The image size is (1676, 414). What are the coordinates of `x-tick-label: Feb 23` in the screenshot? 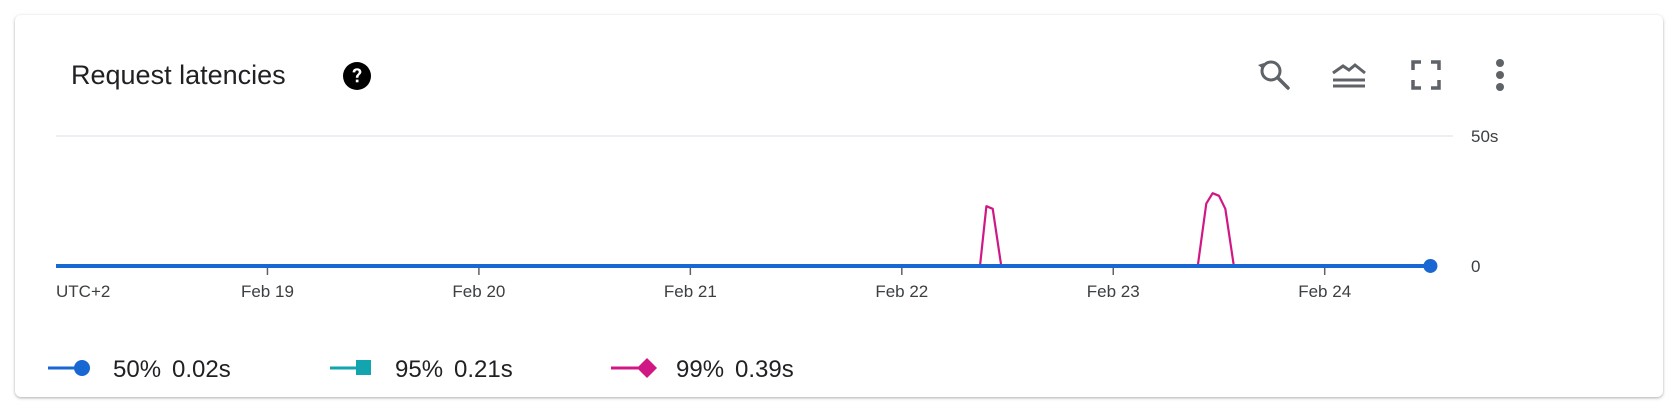 It's located at (1113, 291).